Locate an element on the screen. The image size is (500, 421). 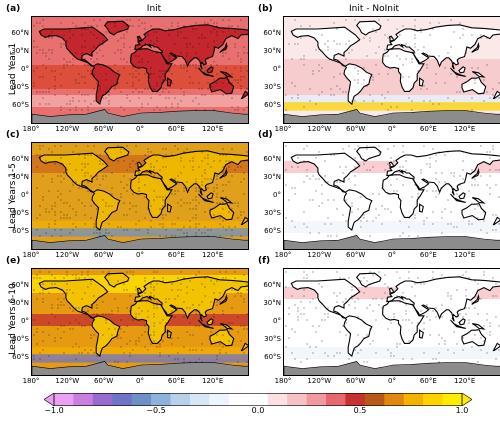
map-panel-b is located at coordinates (391, 70).